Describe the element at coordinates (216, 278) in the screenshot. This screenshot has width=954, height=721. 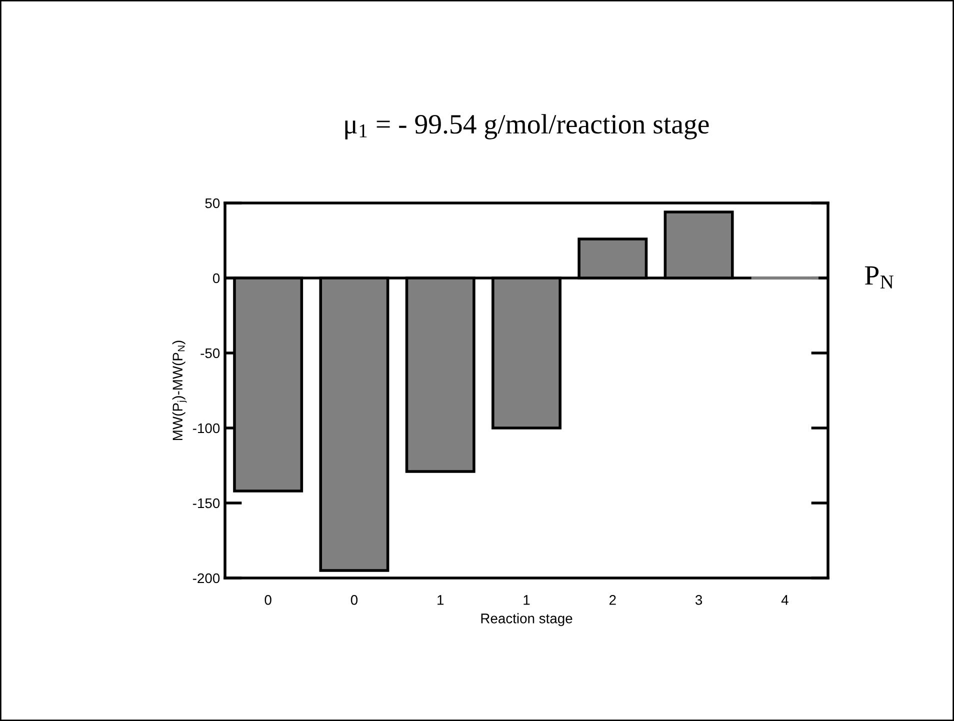
I see `y-tick-label: 0` at that location.